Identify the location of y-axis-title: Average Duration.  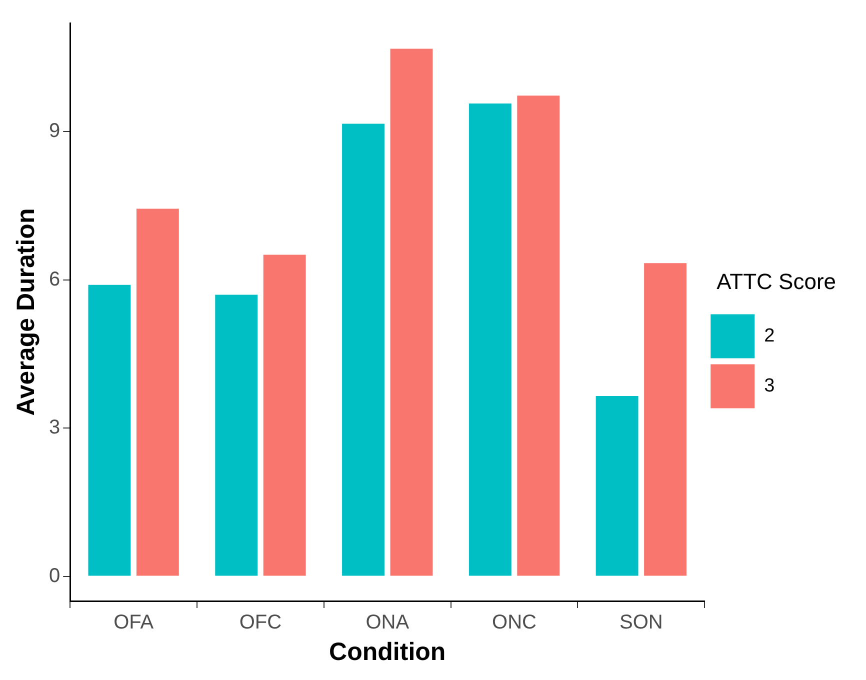
(26, 312).